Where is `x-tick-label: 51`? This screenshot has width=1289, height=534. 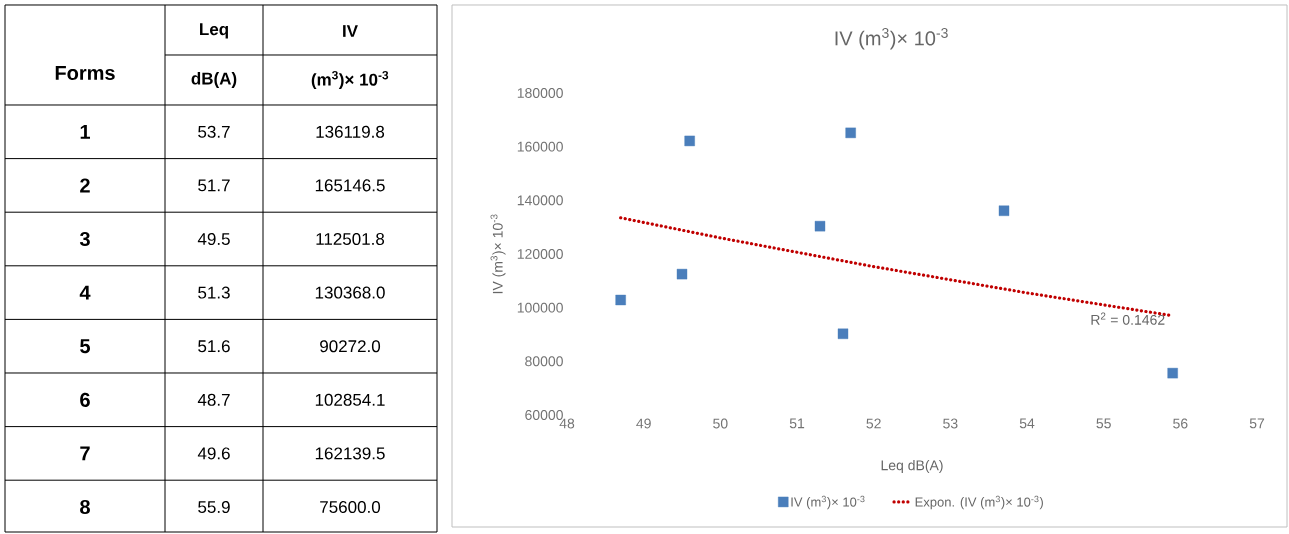 x-tick-label: 51 is located at coordinates (797, 423).